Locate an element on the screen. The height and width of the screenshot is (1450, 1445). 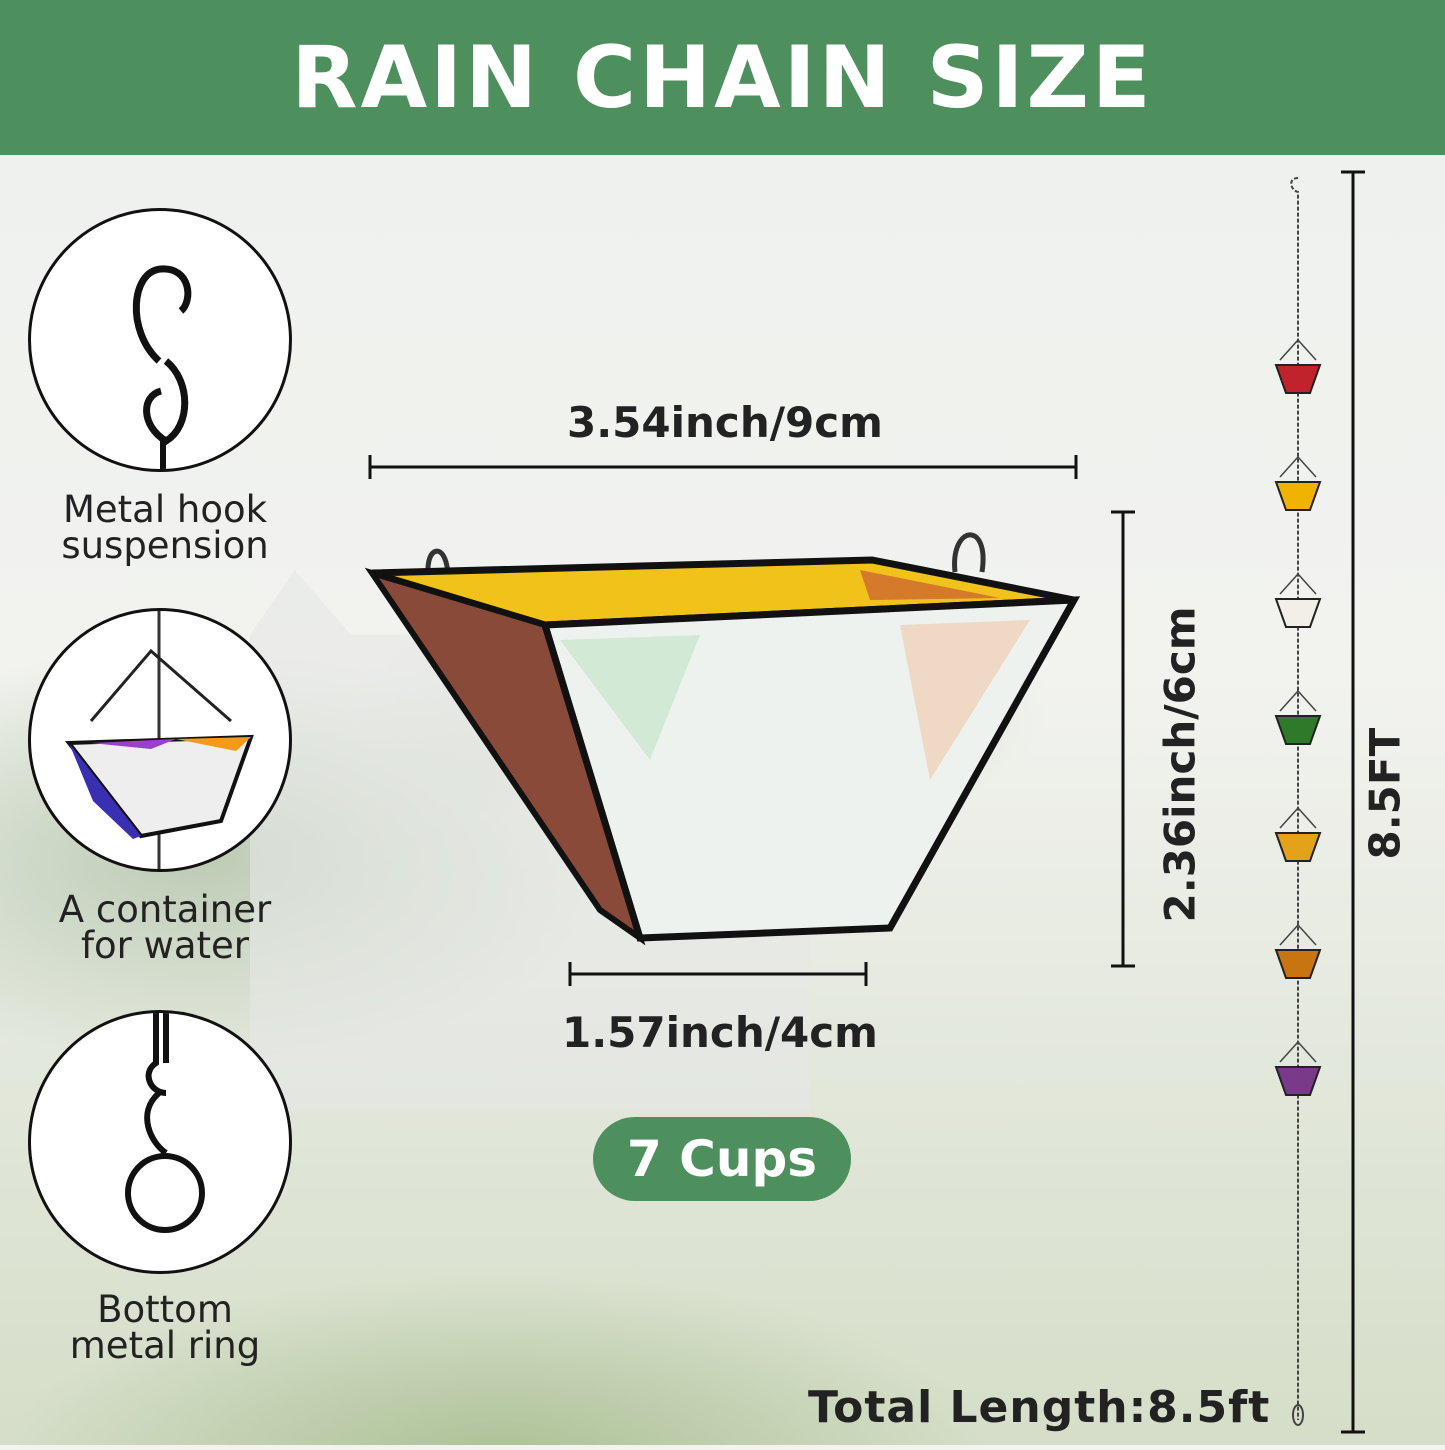
ring-caption: Bottom metal ring is located at coordinates (165, 1327).